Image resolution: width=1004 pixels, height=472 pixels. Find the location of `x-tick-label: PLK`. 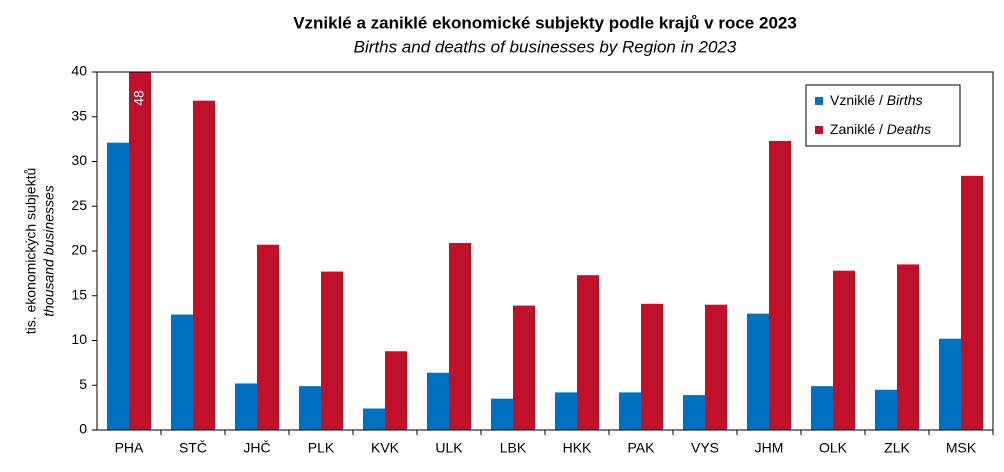

x-tick-label: PLK is located at coordinates (321, 448).